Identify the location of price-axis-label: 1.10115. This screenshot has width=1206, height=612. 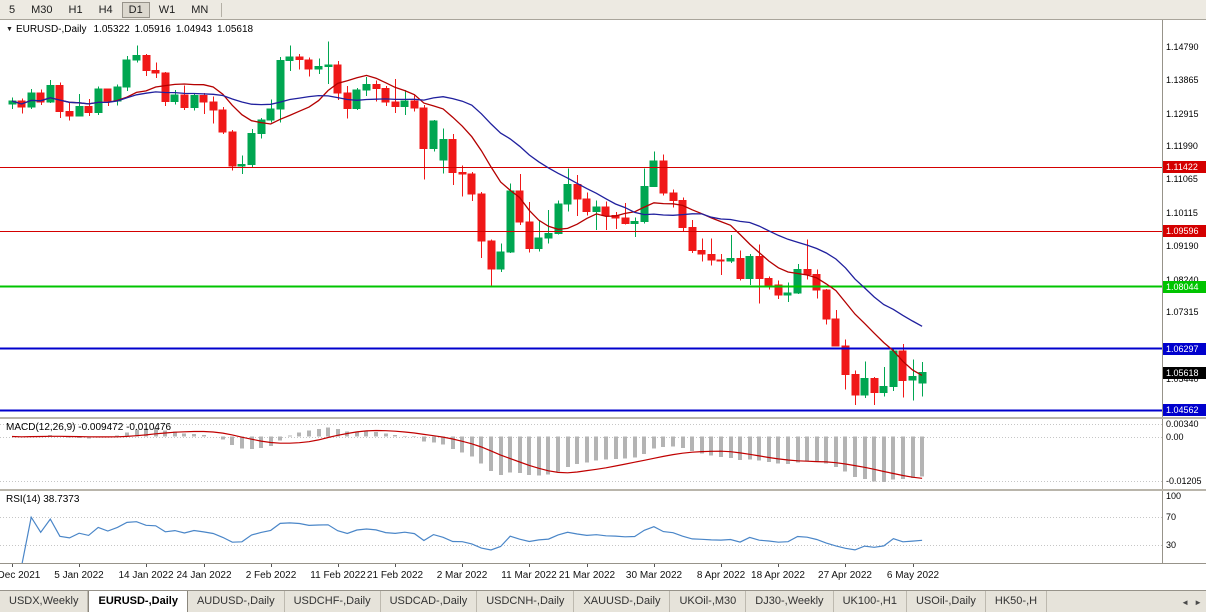
(1182, 212).